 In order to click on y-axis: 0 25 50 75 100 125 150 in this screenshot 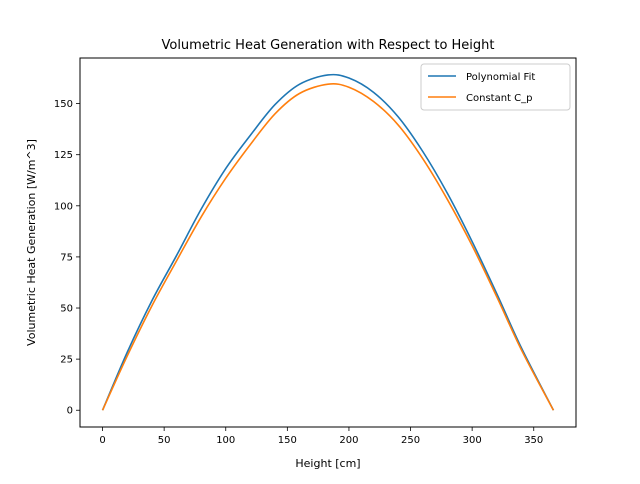, I will do `click(67, 258)`.